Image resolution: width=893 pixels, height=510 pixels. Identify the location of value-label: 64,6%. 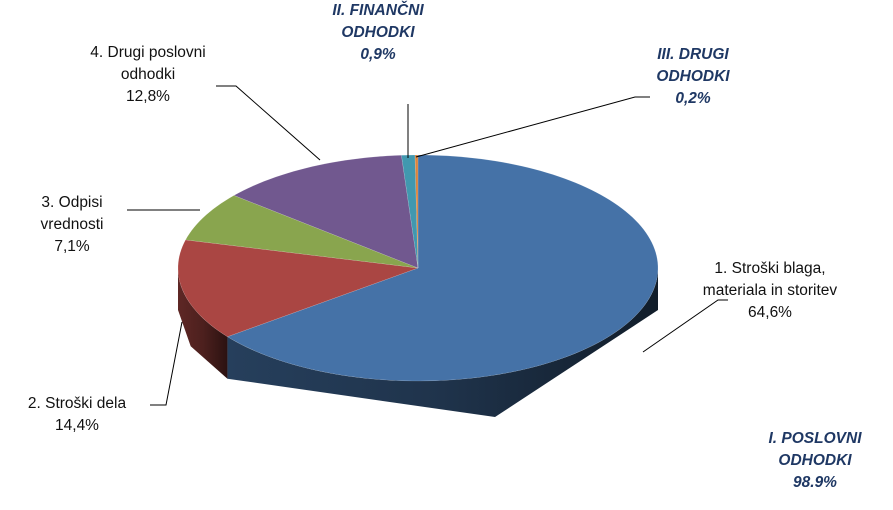
(770, 312).